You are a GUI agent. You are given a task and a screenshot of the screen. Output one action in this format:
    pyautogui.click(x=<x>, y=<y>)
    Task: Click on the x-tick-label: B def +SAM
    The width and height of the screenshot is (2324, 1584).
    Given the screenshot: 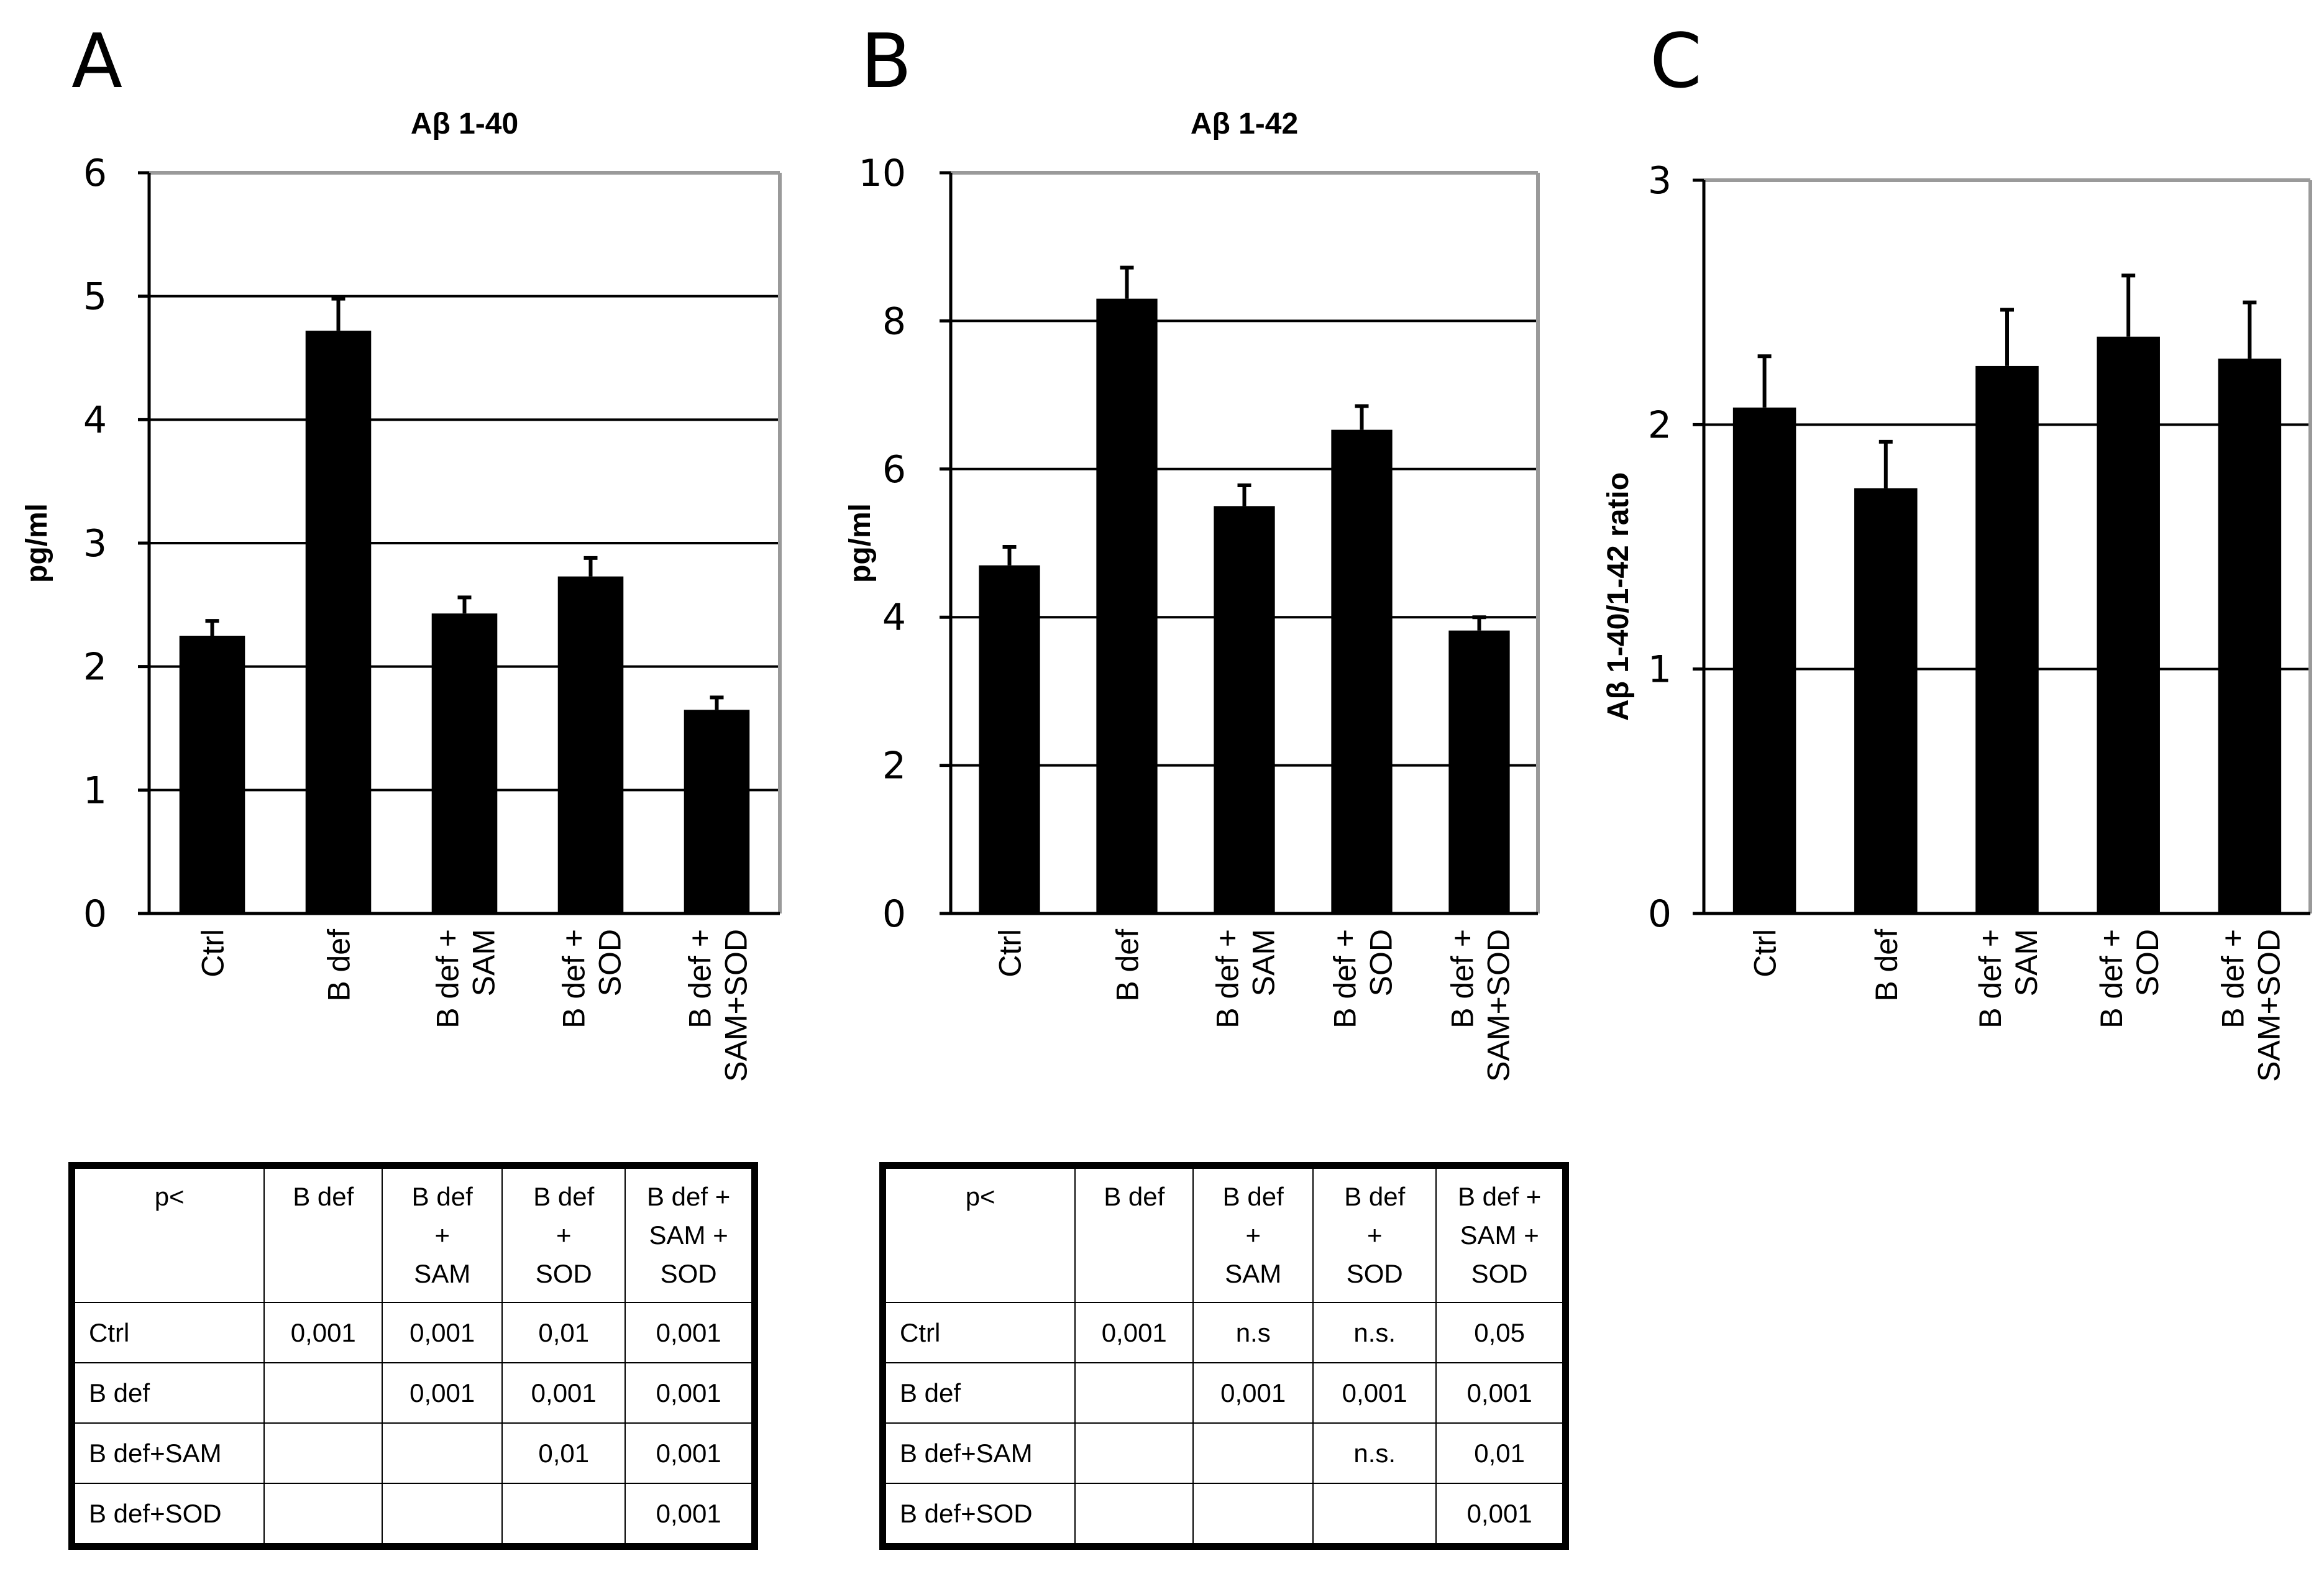 What is the action you would take?
    pyautogui.click(x=466, y=978)
    